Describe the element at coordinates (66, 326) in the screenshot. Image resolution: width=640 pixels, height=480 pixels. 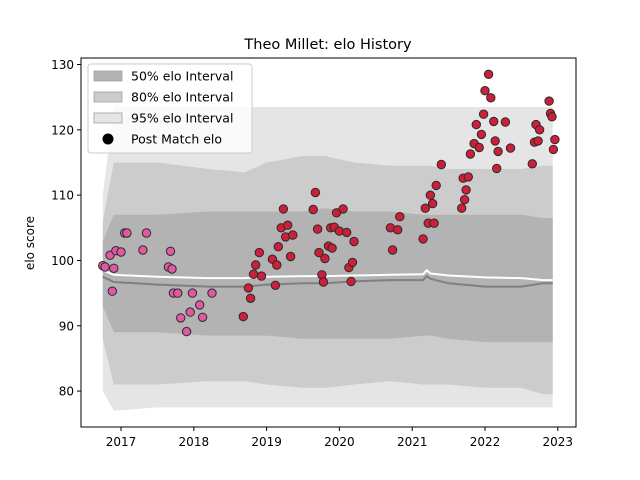
I see `y-tick-label: 90` at that location.